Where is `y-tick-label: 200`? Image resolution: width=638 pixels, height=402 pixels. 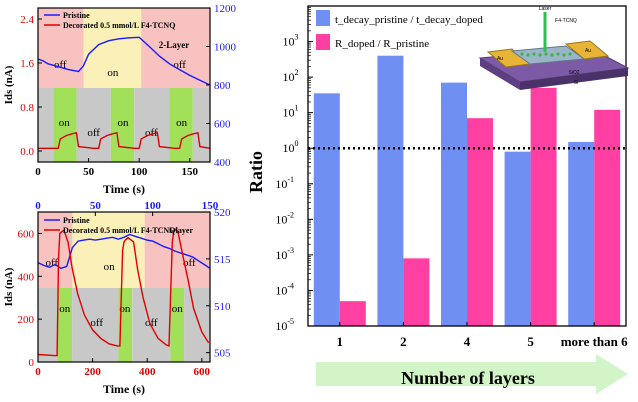 y-tick-label: 200 is located at coordinates (26, 320).